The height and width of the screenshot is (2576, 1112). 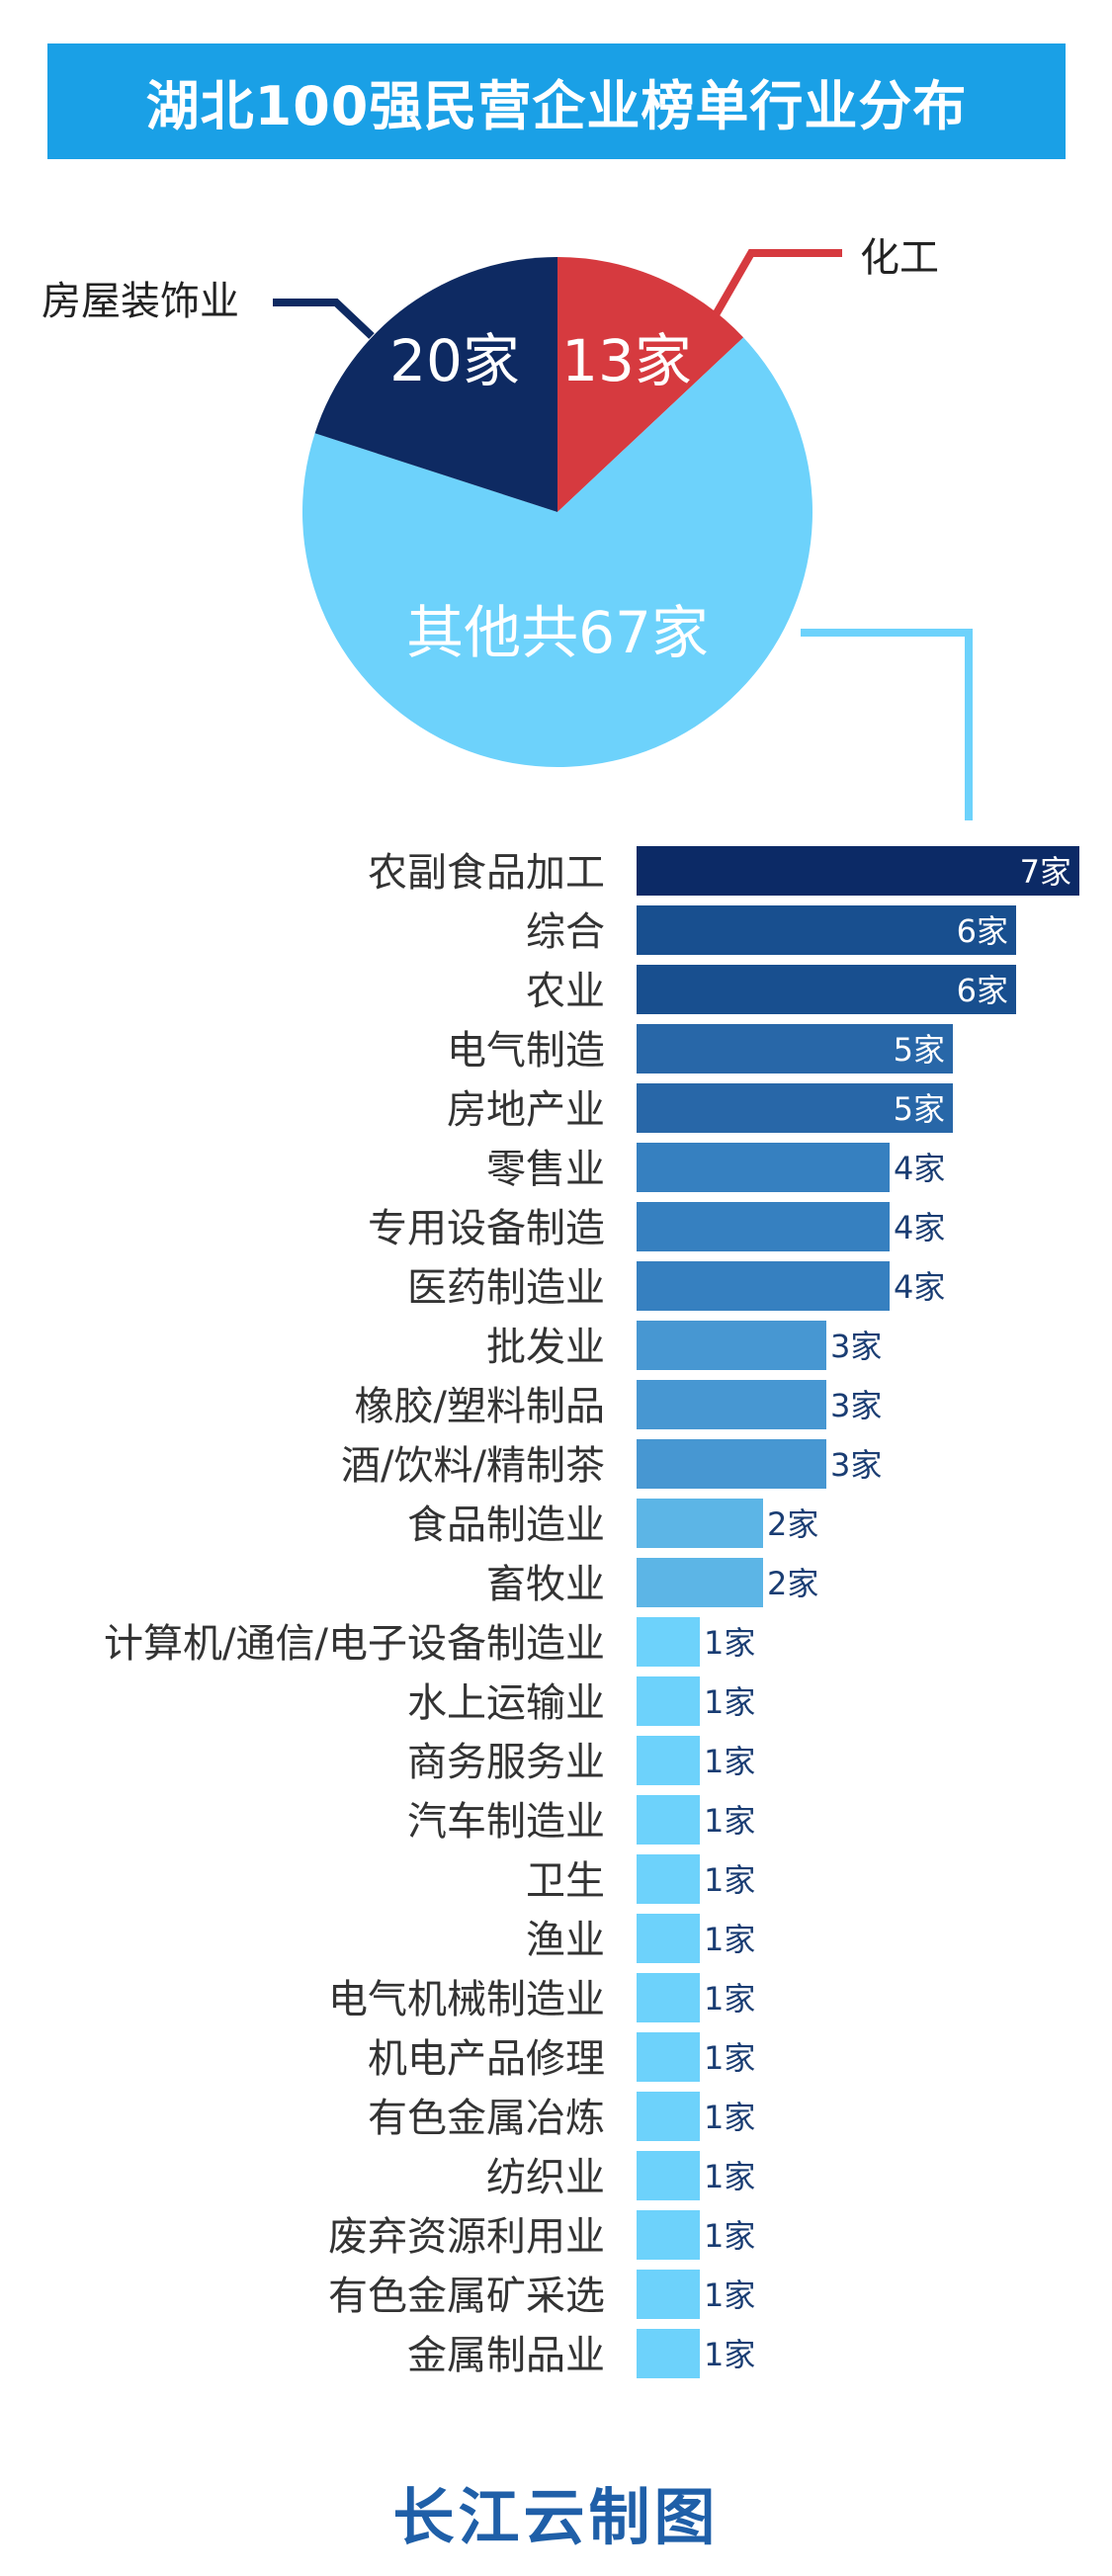 I want to click on bar-category-label: 畜牧业, so click(x=545, y=1584).